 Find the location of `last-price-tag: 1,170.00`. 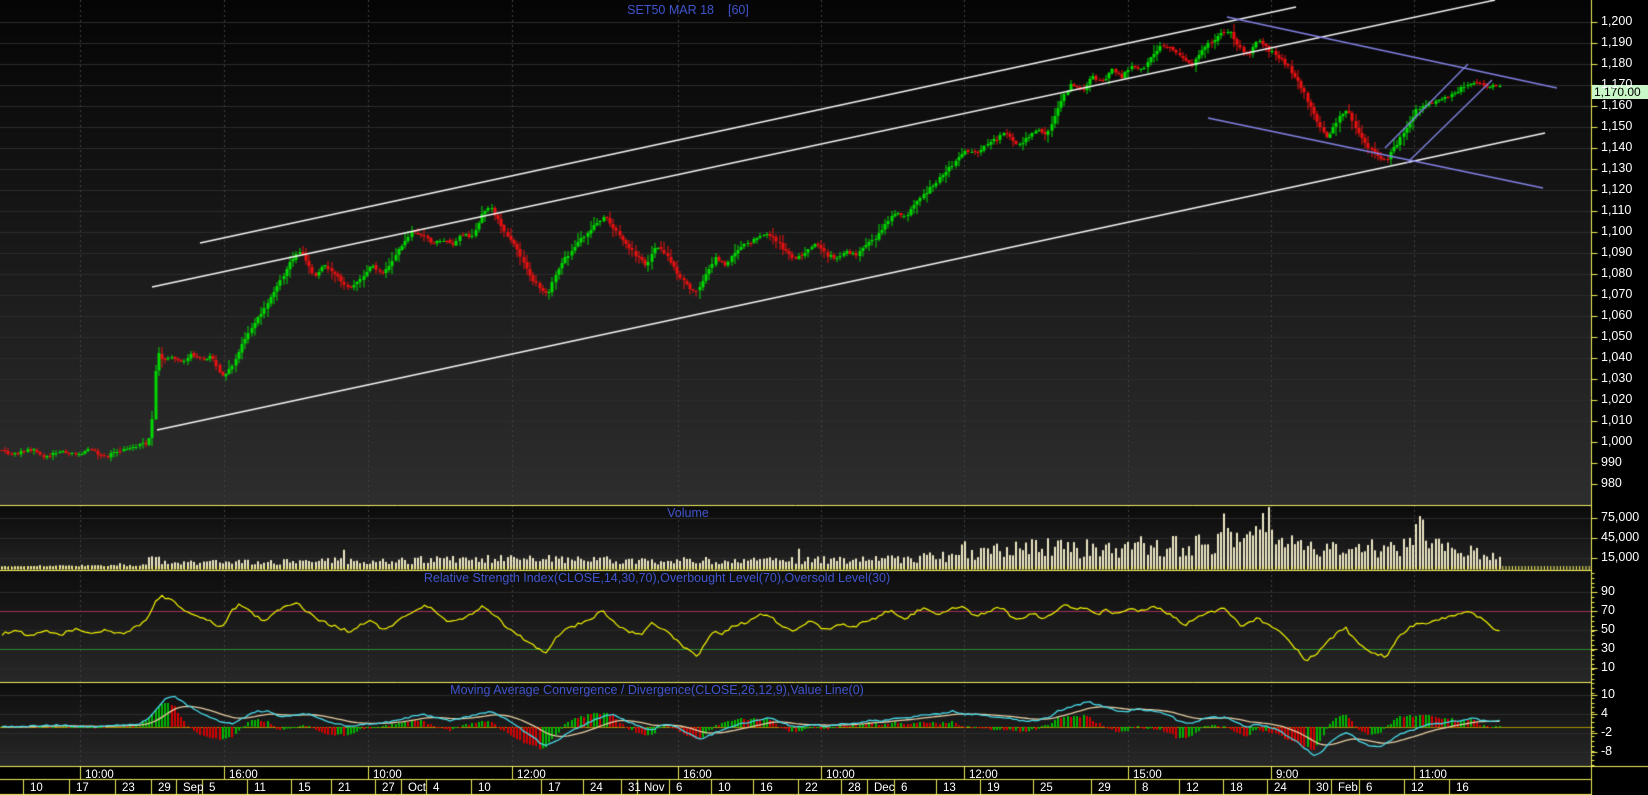

last-price-tag: 1,170.00 is located at coordinates (1620, 92).